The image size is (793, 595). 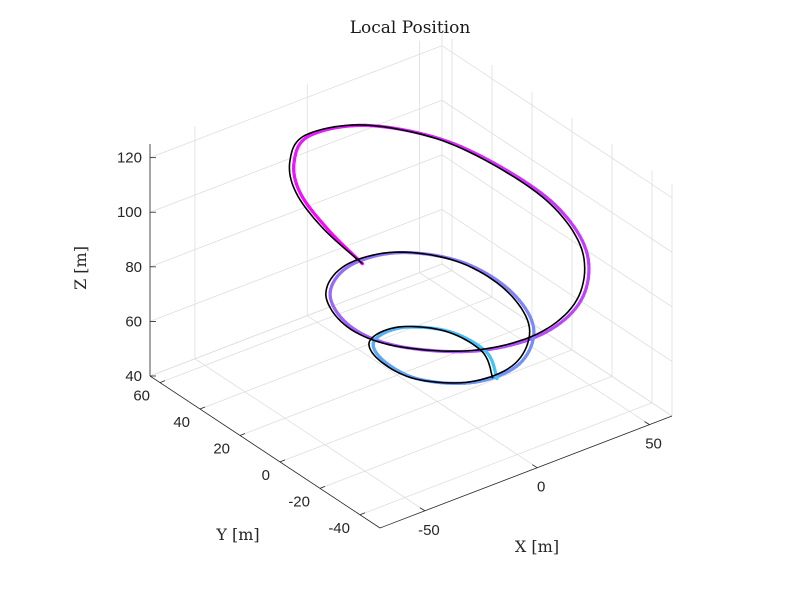 What do you see at coordinates (541, 487) in the screenshot?
I see `x-tick-label: 0` at bounding box center [541, 487].